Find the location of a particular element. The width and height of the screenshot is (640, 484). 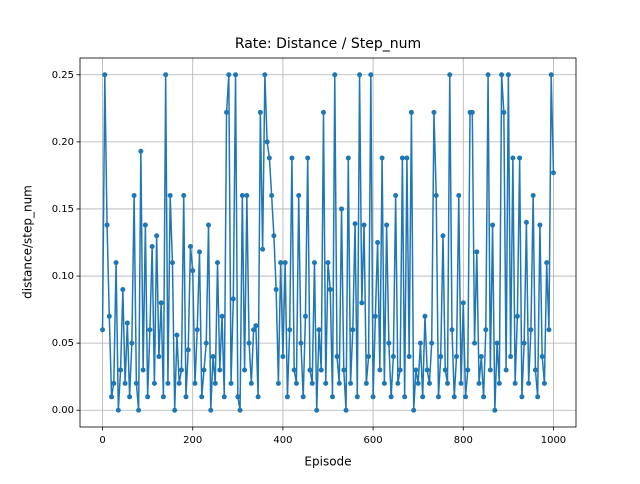

x-tick-label: 200 is located at coordinates (192, 440).